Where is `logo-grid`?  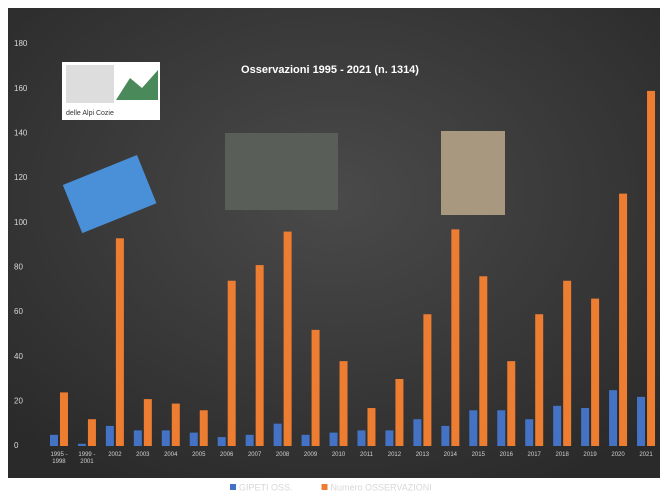 logo-grid is located at coordinates (90, 84).